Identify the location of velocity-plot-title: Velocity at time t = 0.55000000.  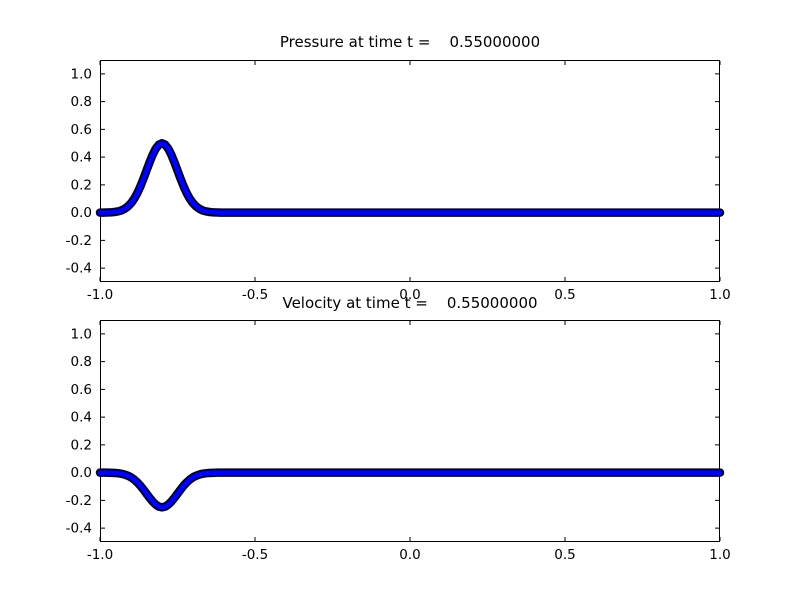
(410, 303).